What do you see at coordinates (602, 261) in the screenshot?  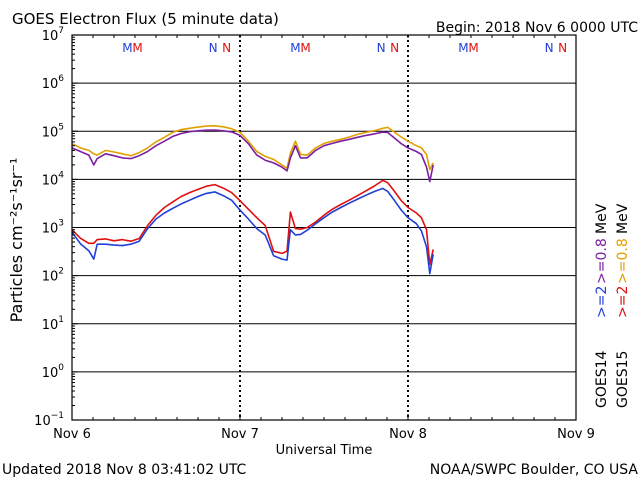 I see `legend-entry-1: >=0.8` at bounding box center [602, 261].